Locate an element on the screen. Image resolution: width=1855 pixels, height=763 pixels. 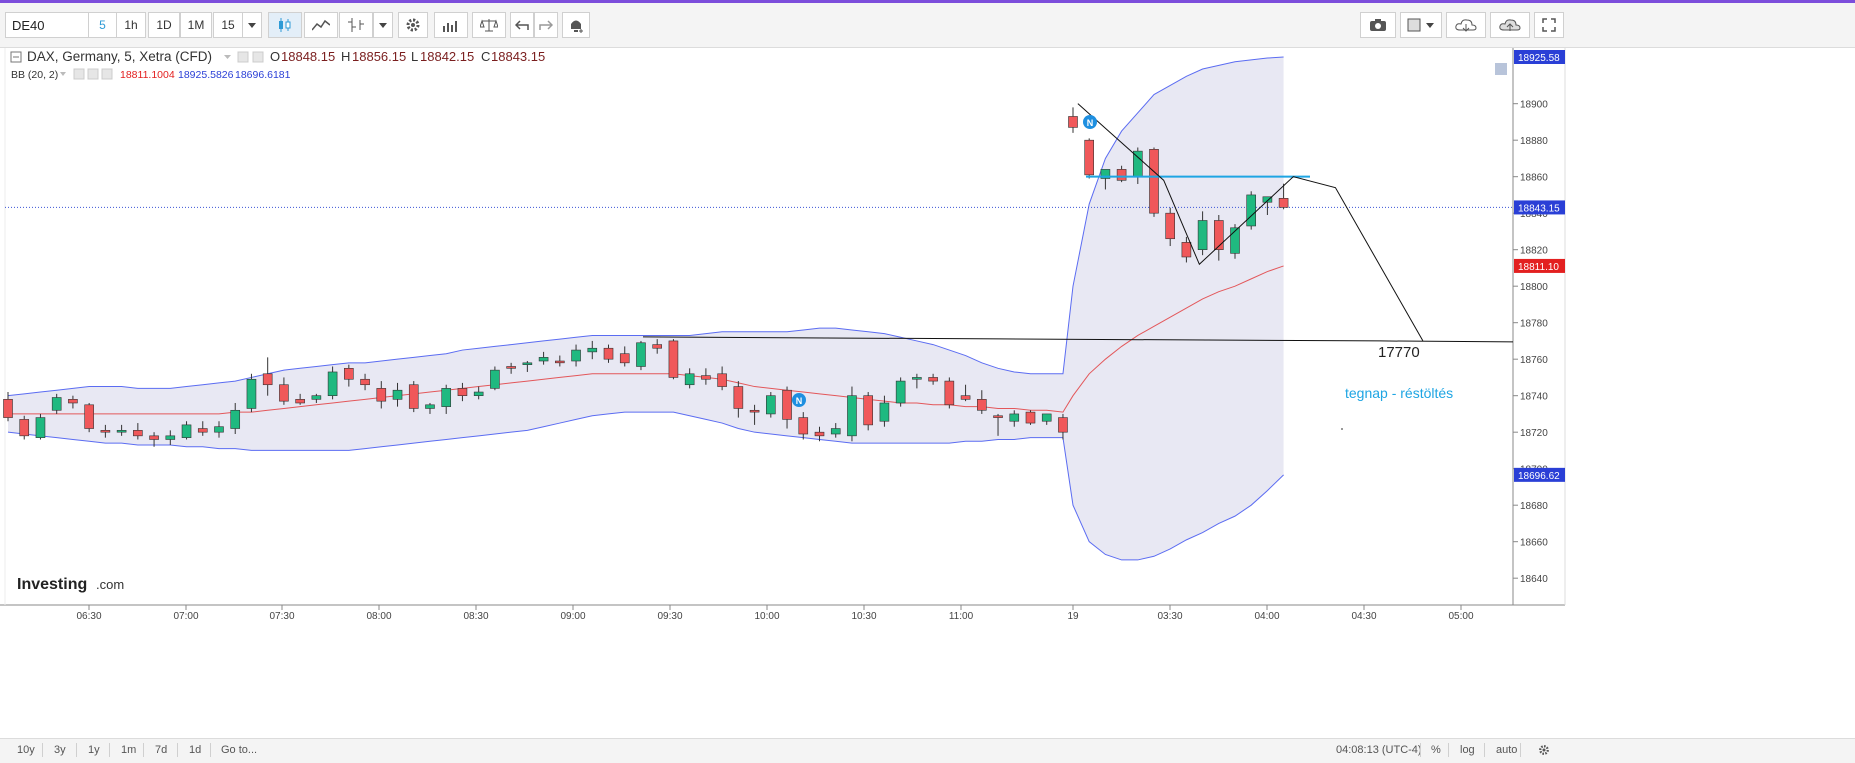
auto-toggle: auto is located at coordinates (1507, 750).